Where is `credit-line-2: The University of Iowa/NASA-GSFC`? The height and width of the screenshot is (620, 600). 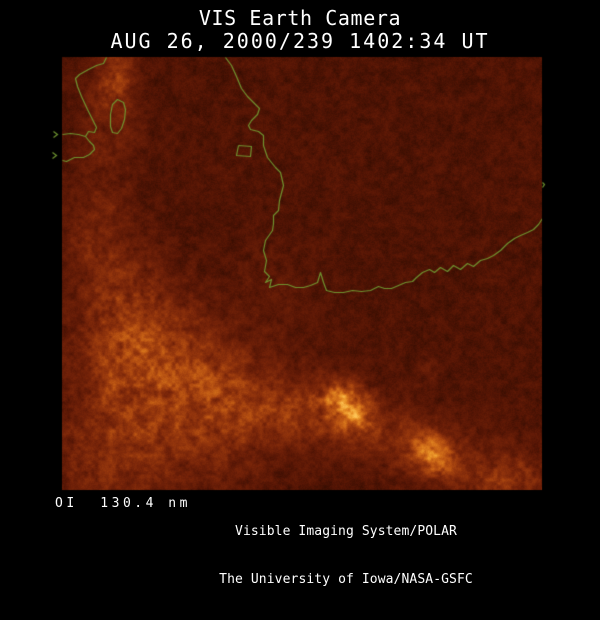
credit-line-2: The University of Iowa/NASA-GSFC is located at coordinates (346, 579).